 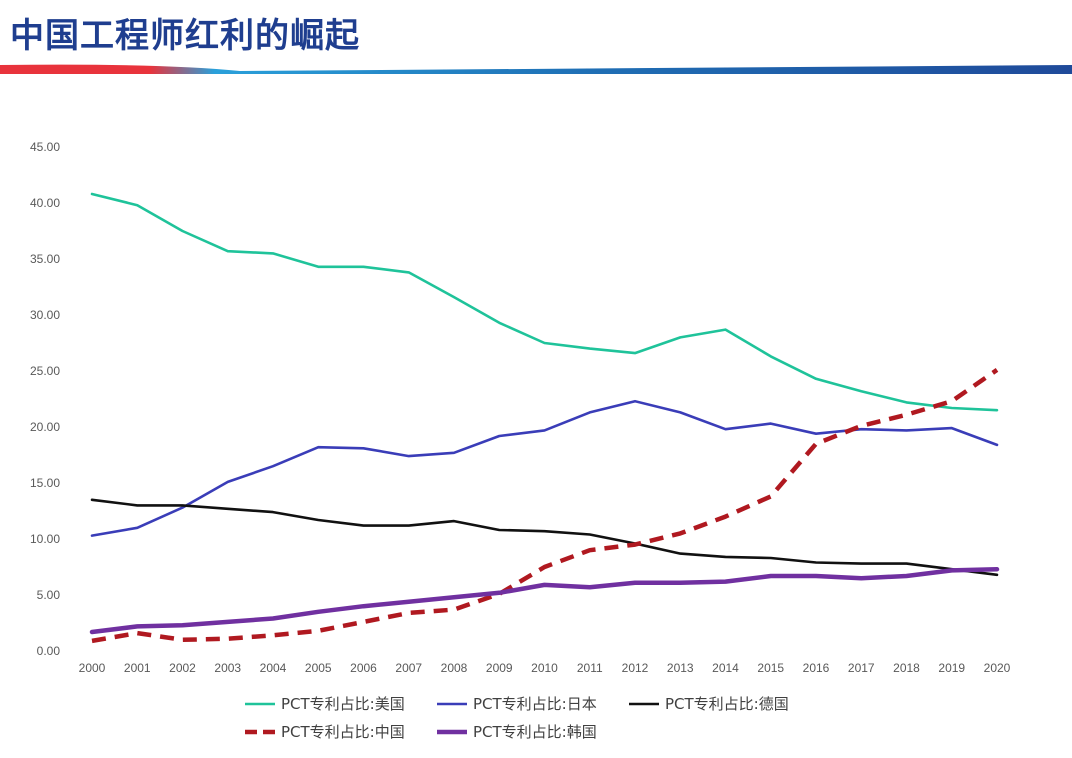 What do you see at coordinates (635, 668) in the screenshot?
I see `x-tick-label: 2012` at bounding box center [635, 668].